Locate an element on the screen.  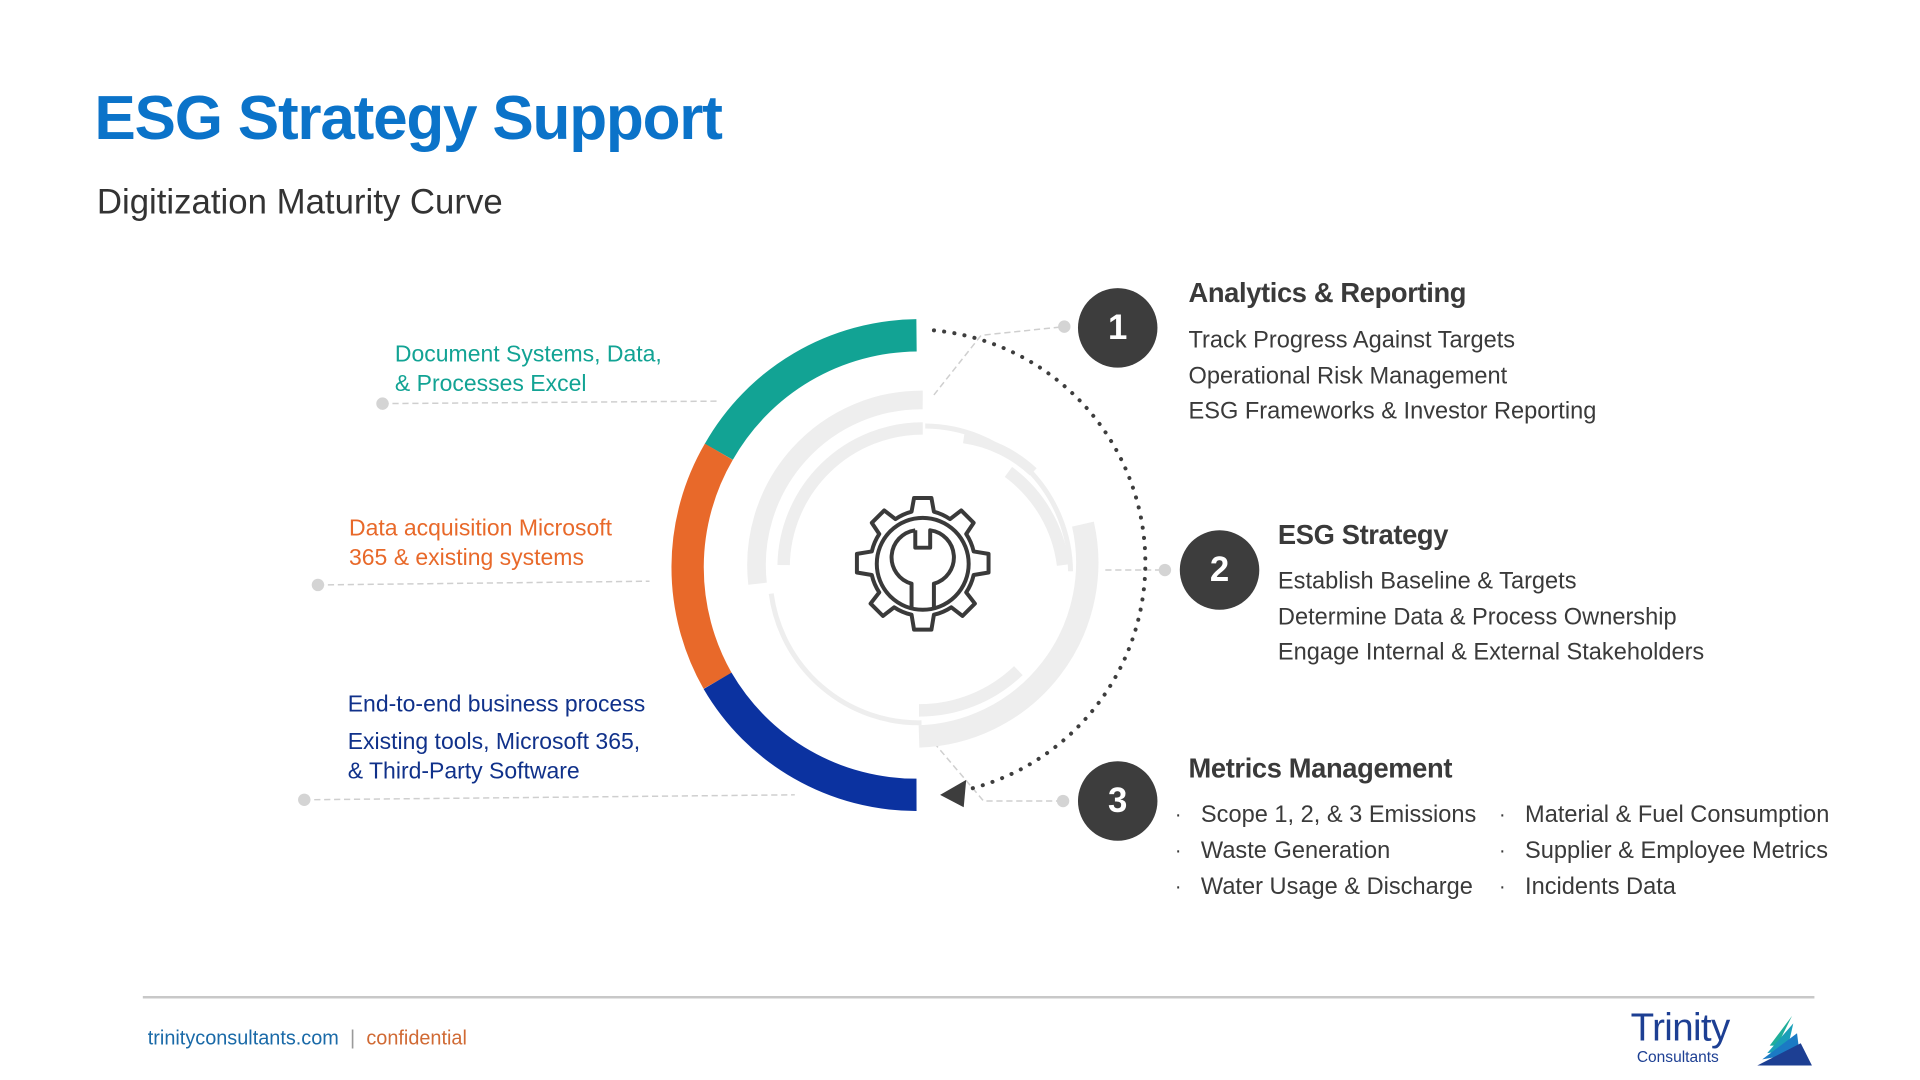
gear-wrench-icon is located at coordinates (922, 564).